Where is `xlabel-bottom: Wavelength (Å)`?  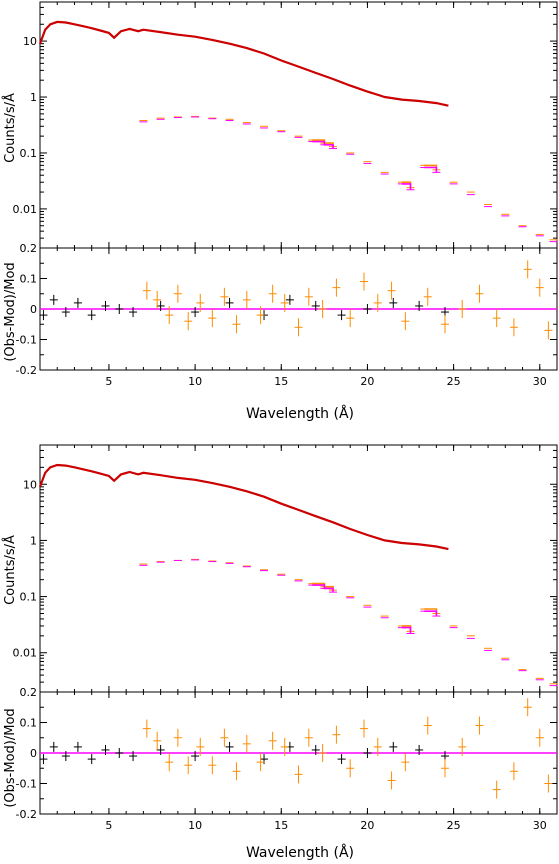
xlabel-bottom: Wavelength (Å) is located at coordinates (300, 852).